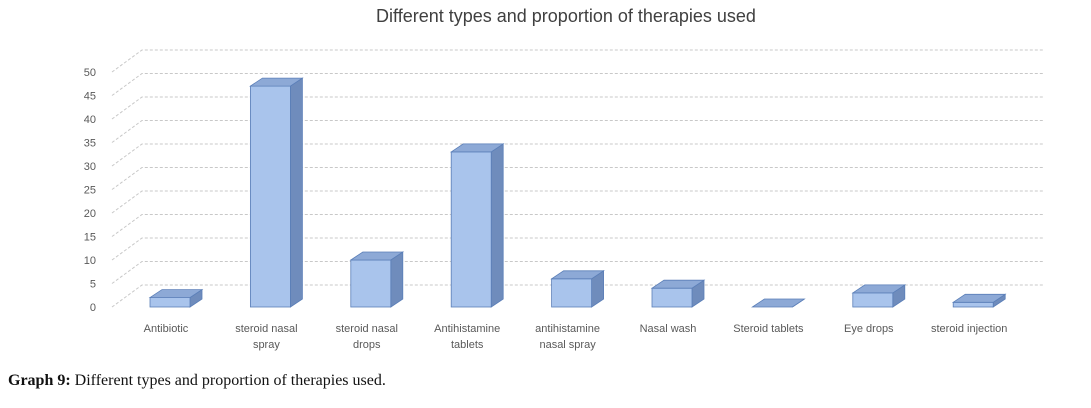 Image resolution: width=1091 pixels, height=408 pixels. What do you see at coordinates (567, 345) in the screenshot?
I see `x-category-label-line: nasal spray` at bounding box center [567, 345].